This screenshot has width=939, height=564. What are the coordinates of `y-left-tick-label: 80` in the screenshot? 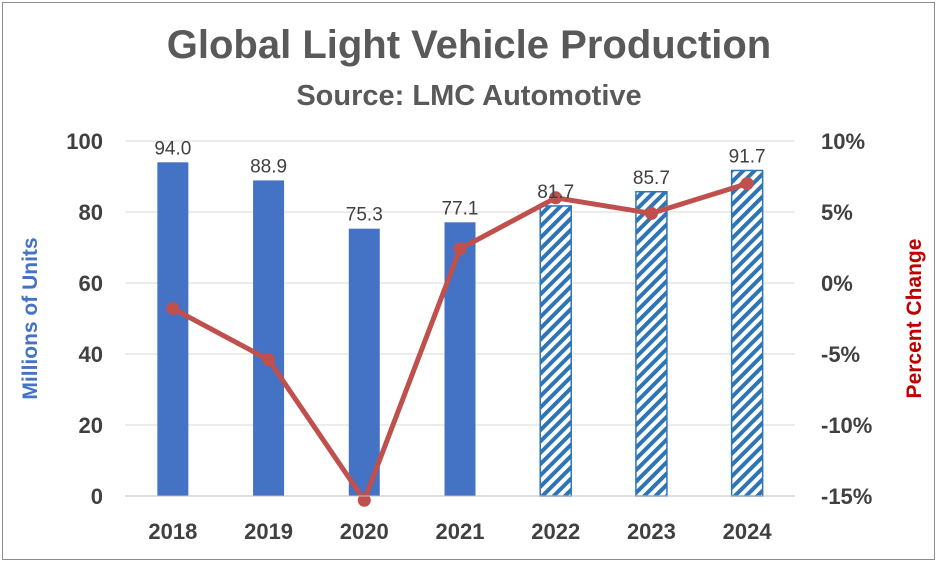 It's located at (91, 212).